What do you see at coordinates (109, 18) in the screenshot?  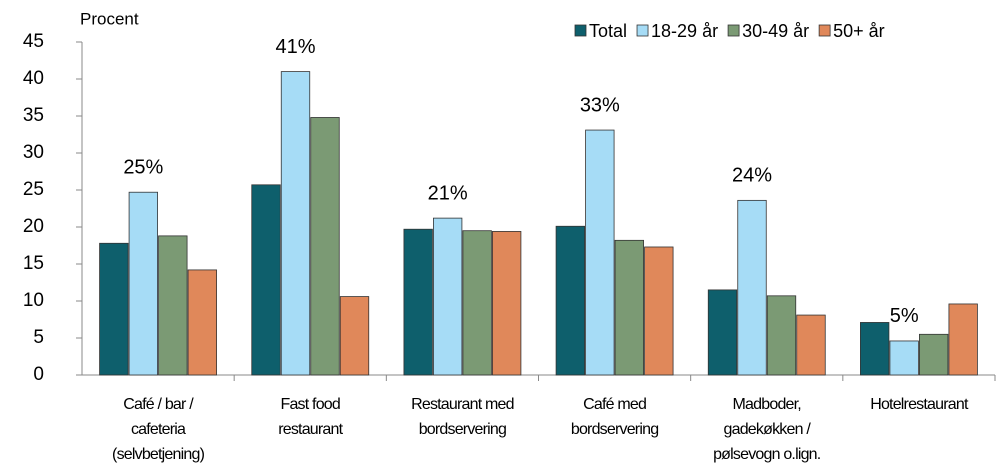 I see `y-axis-label: Procent` at bounding box center [109, 18].